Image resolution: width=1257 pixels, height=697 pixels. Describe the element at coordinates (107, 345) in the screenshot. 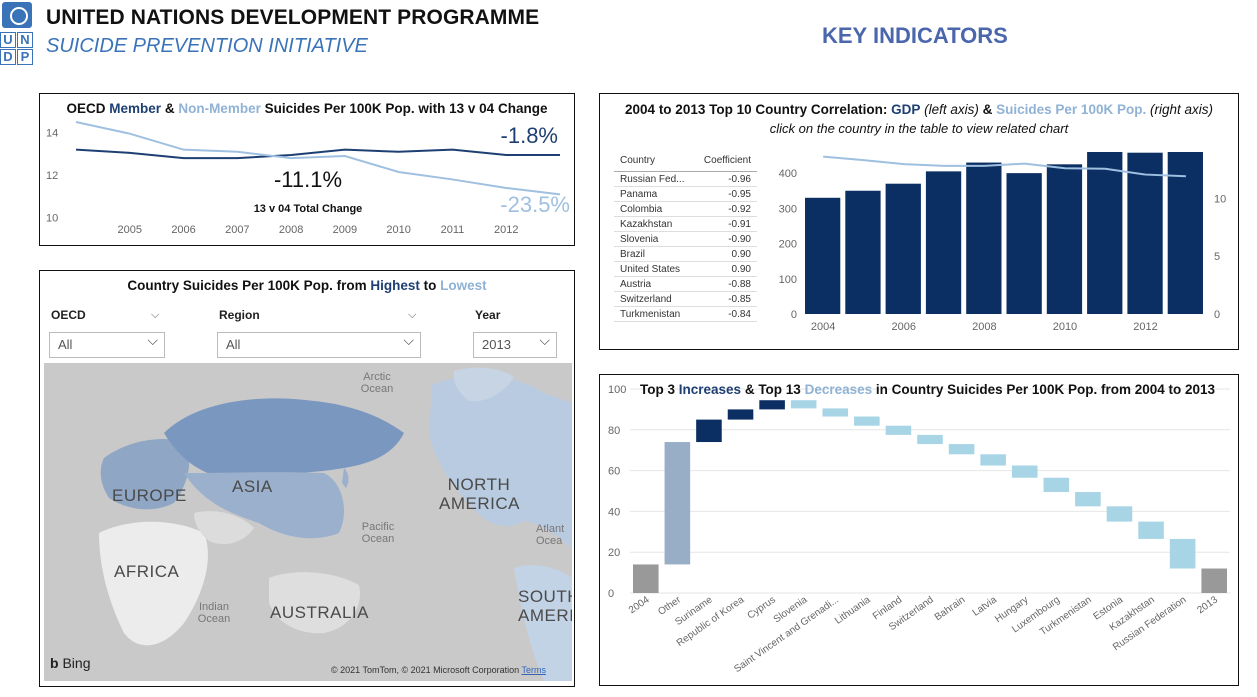

I see `oecd-slicer: All ⌵` at that location.